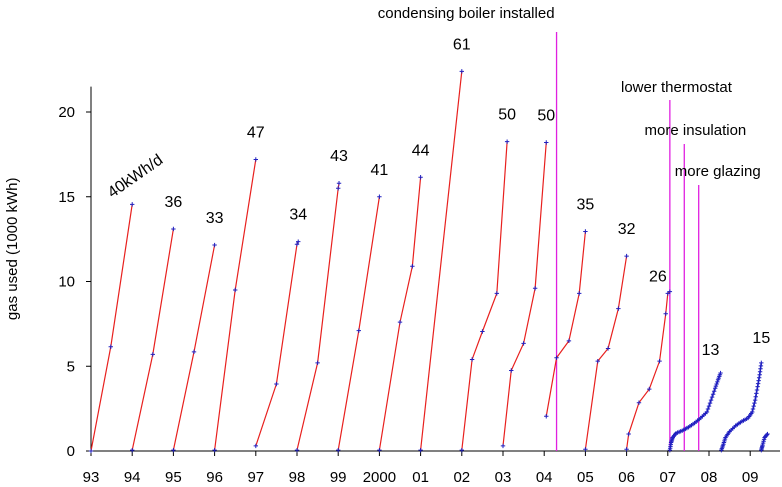 This screenshot has height=487, width=782. I want to click on y-tick-label: 20, so click(66, 112).